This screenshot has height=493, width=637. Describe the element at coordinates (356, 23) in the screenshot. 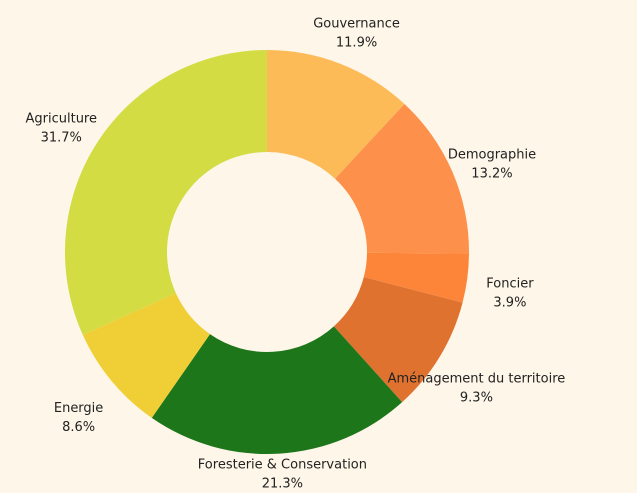

I see `slice-label: Gouvernance` at that location.